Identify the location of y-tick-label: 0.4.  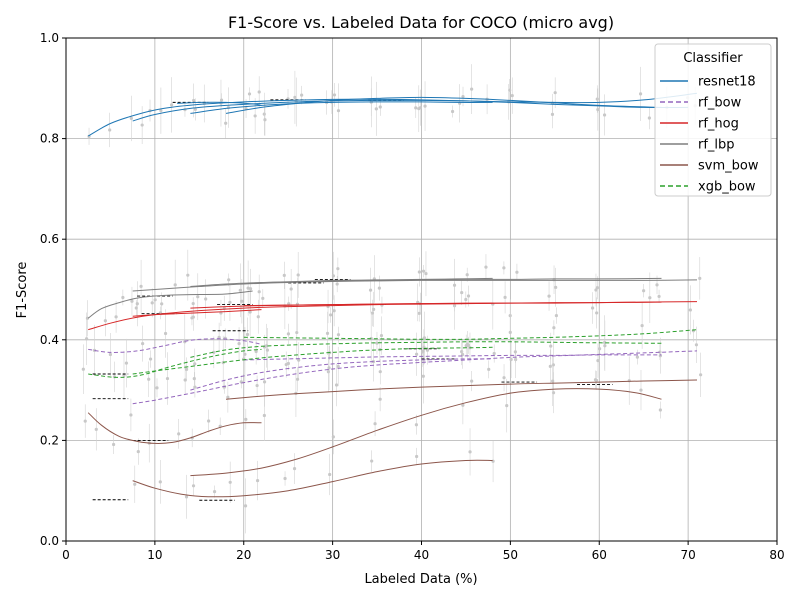
(49, 340).